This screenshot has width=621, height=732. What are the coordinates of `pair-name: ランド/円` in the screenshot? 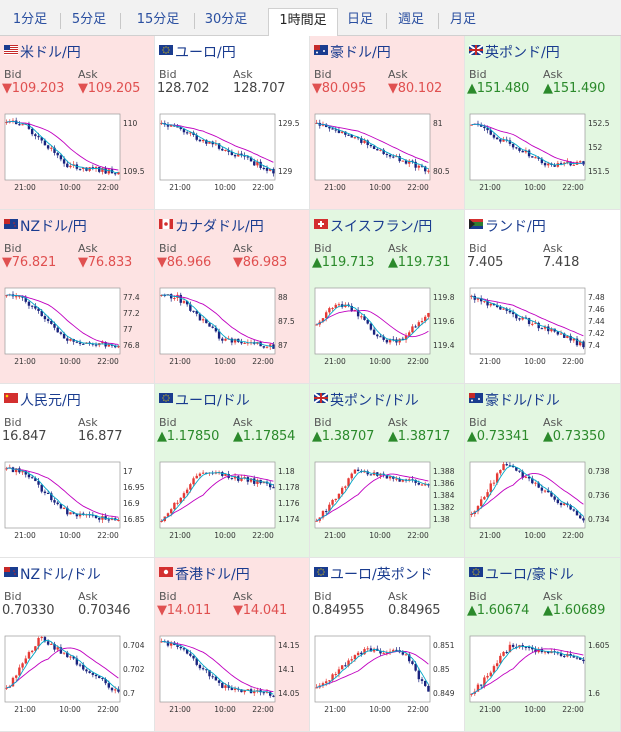 It's located at (515, 227).